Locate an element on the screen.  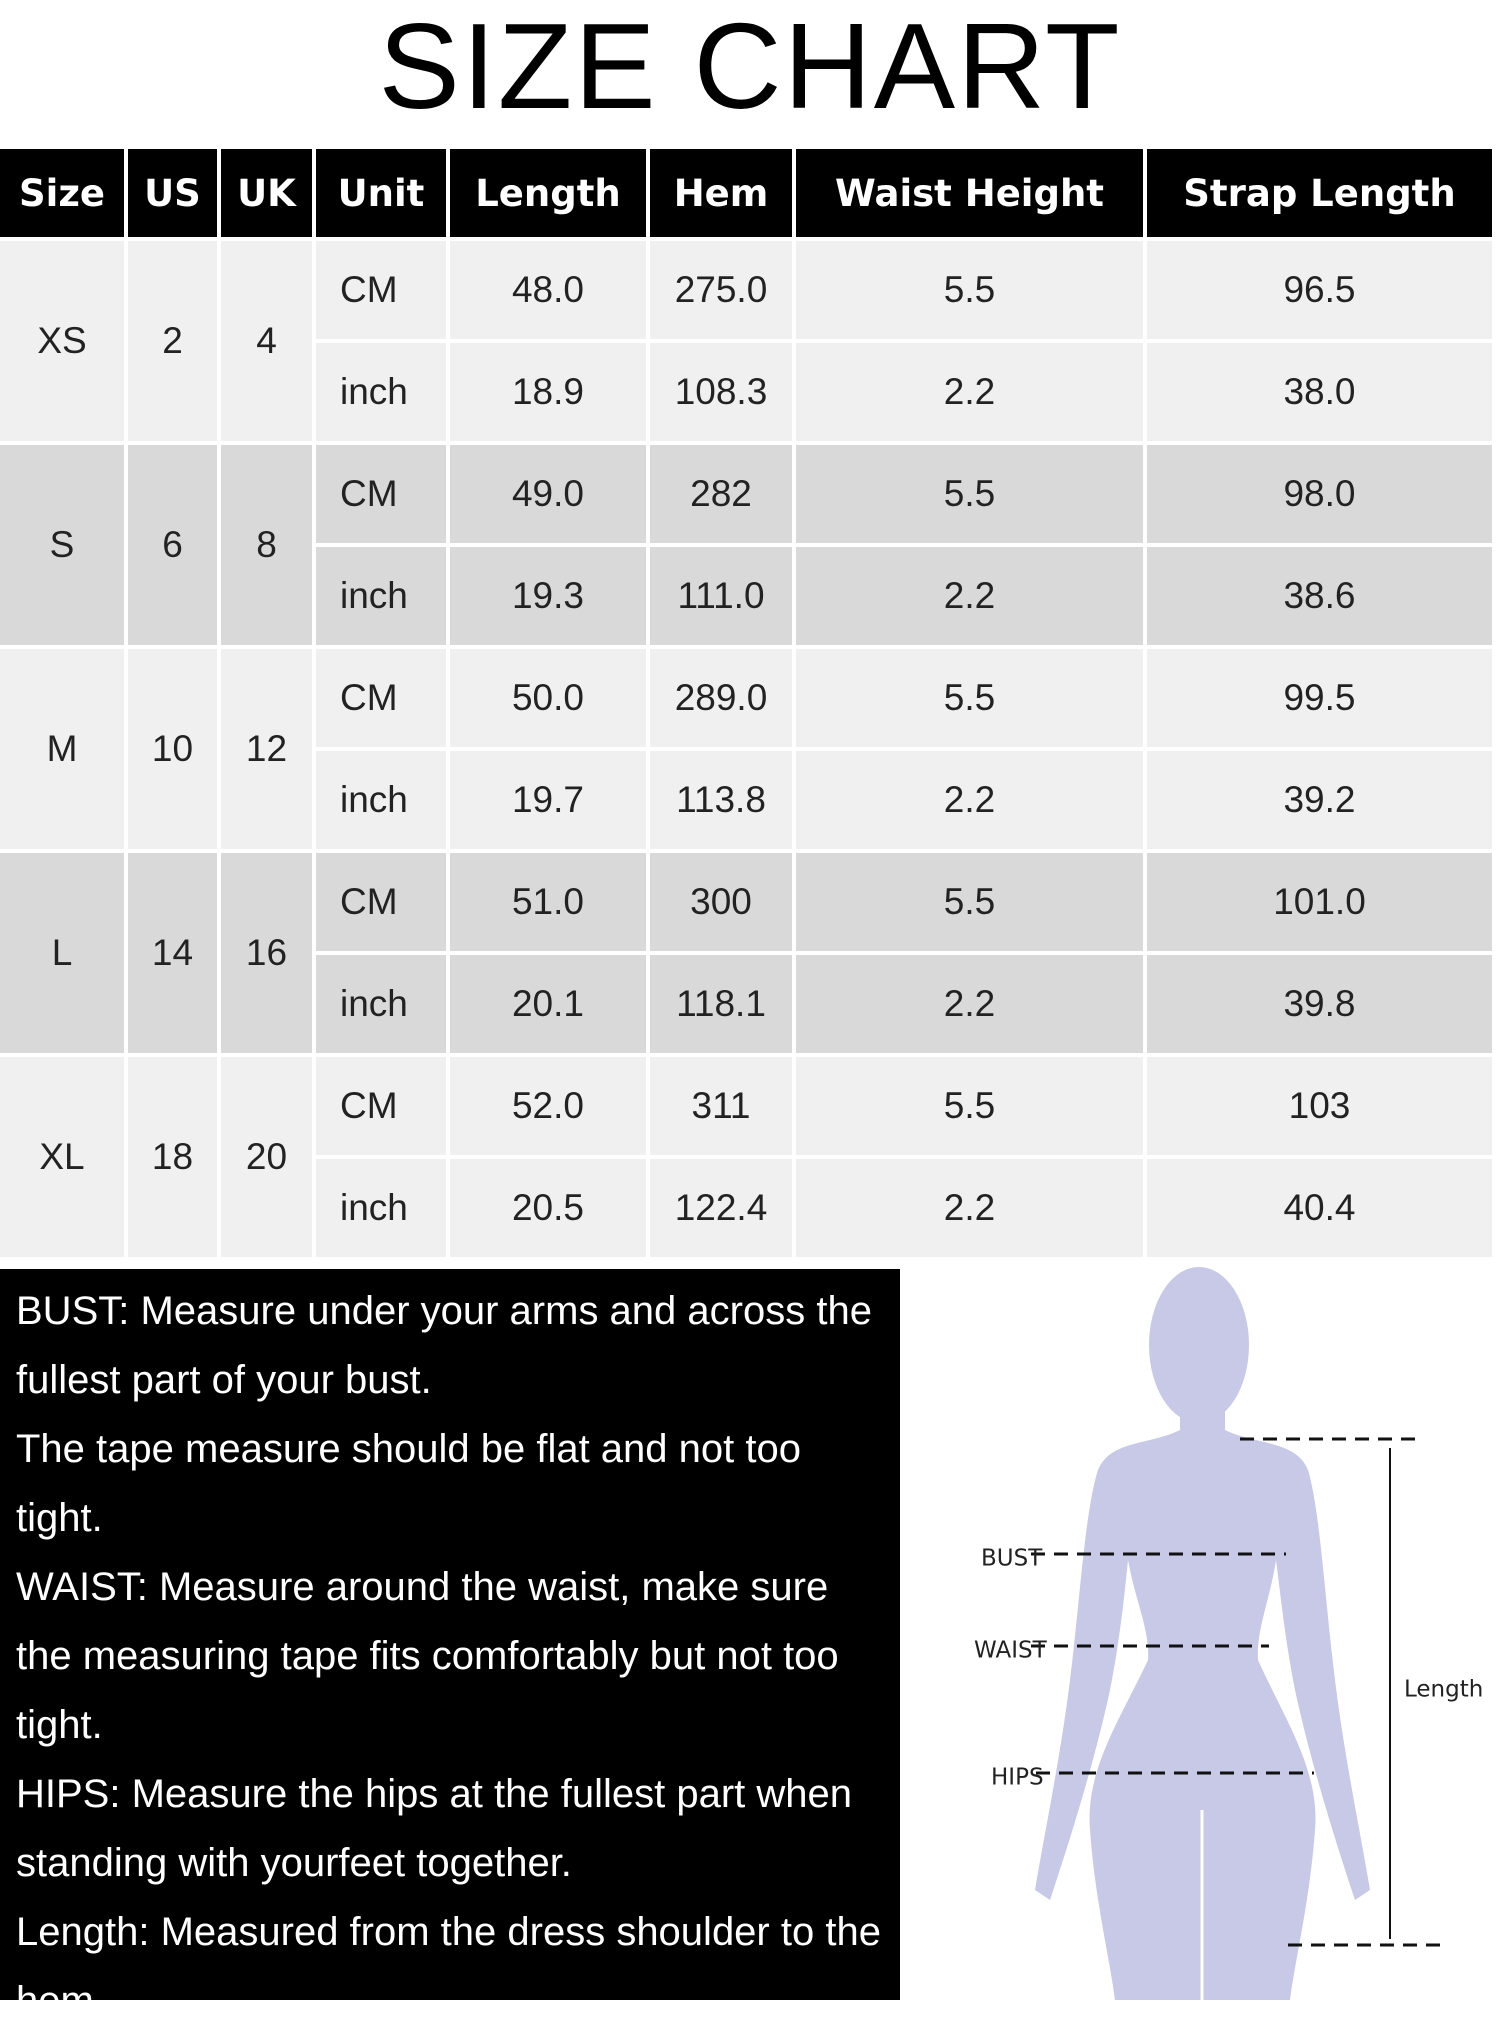
size-cell: XS is located at coordinates (62, 341).